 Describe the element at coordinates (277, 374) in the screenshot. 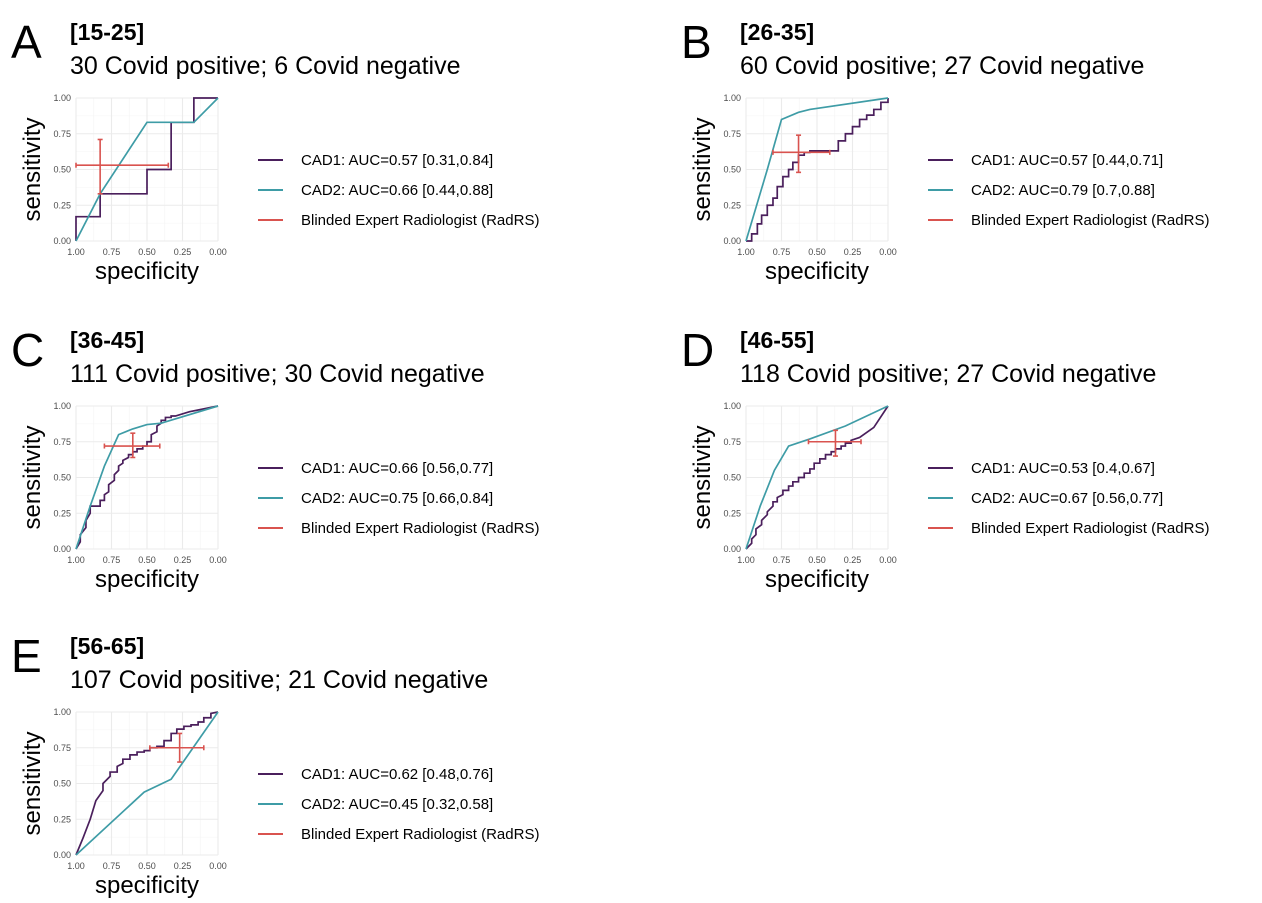

I see `panel-subtitle: 111 Covid positive; 30 Covid negative` at that location.